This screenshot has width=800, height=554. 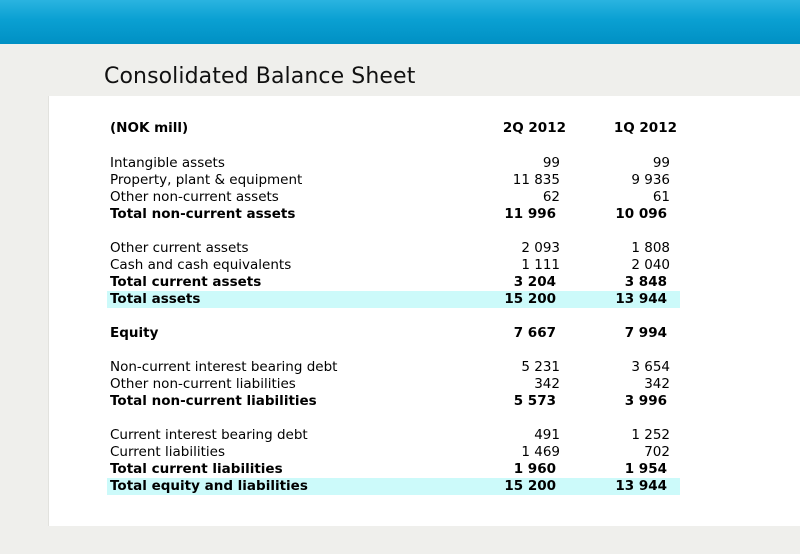 I want to click on table-row: Current interest bearing debt 491 1 252, so click(x=393, y=435).